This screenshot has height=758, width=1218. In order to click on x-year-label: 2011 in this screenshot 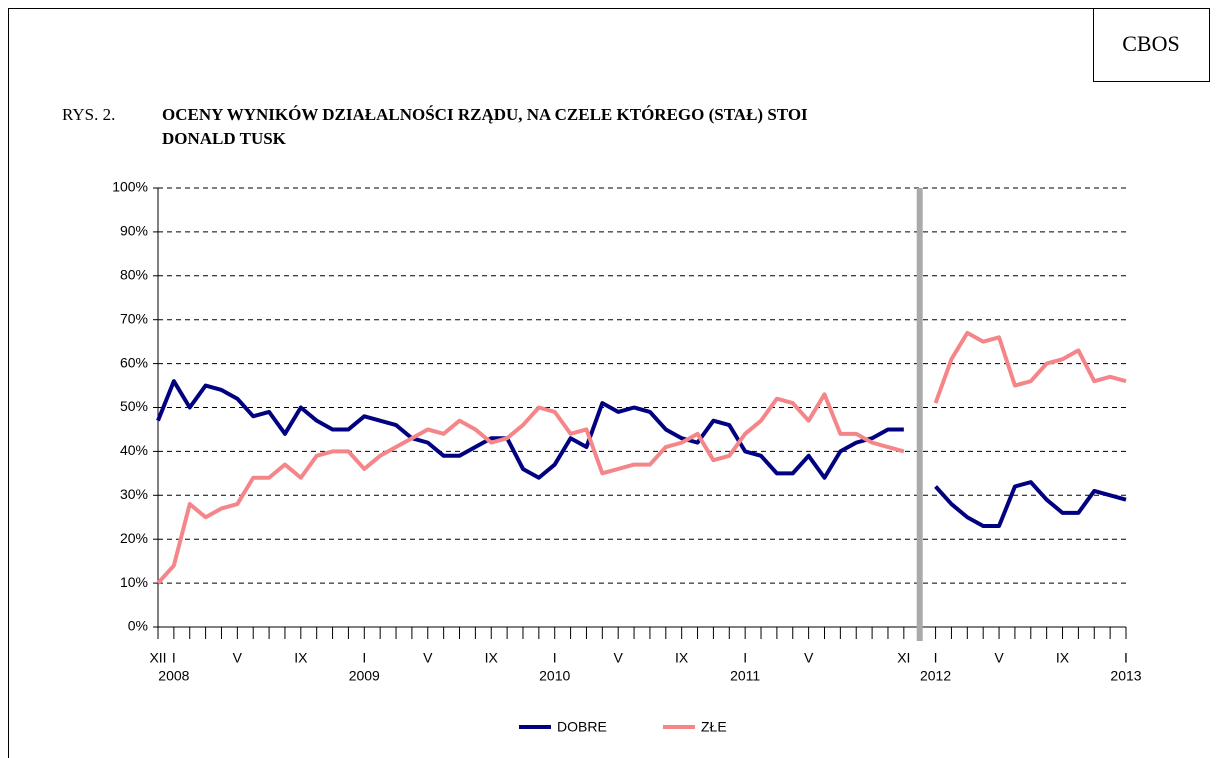, I will do `click(745, 676)`.